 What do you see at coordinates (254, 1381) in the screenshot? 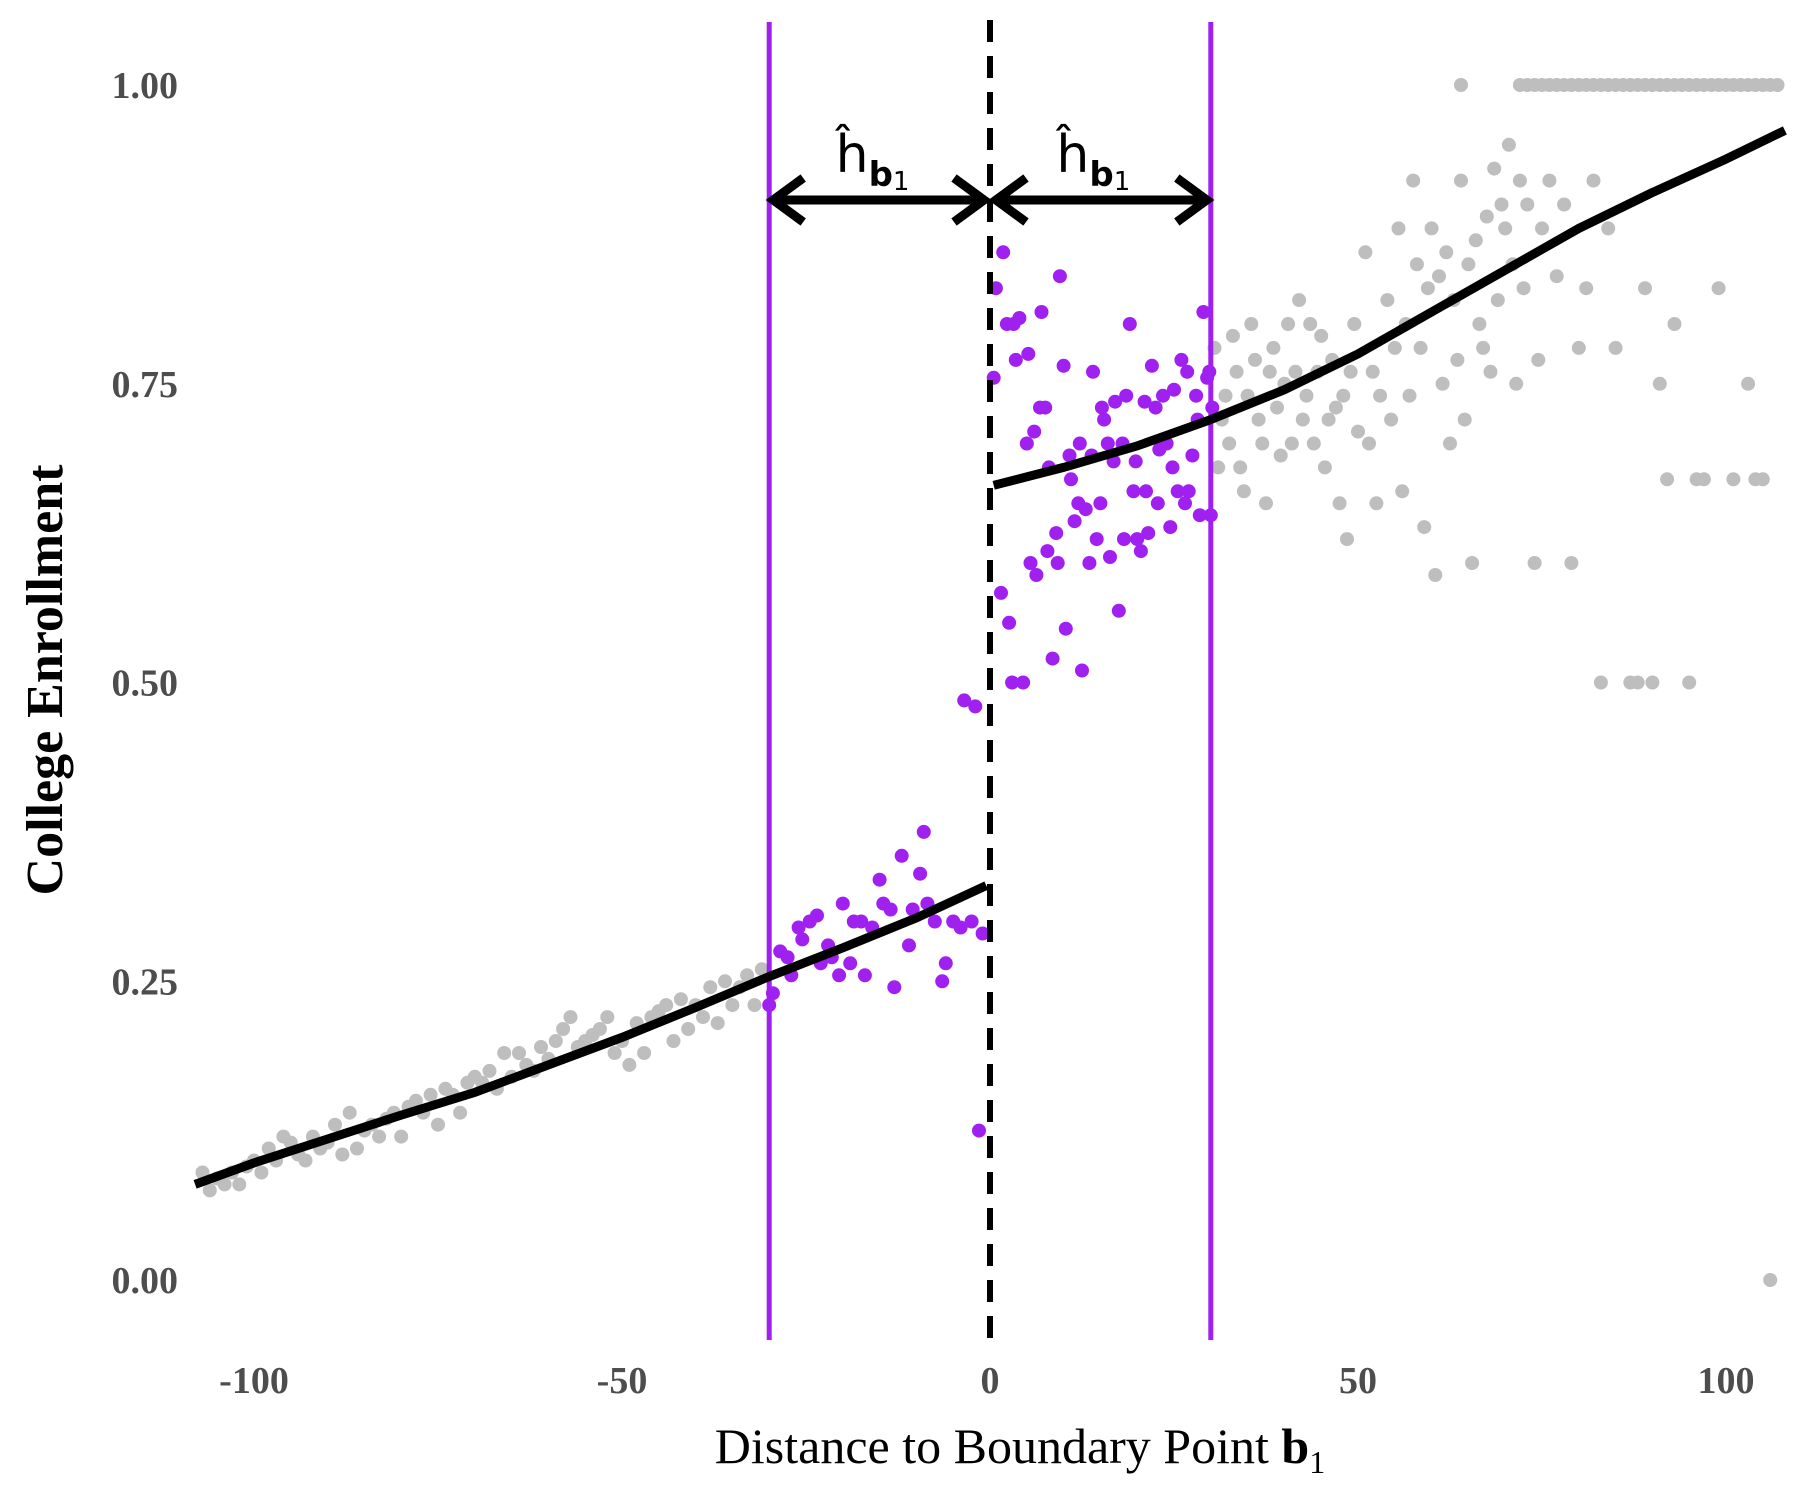
I see `x-tick-label: -100` at bounding box center [254, 1381].